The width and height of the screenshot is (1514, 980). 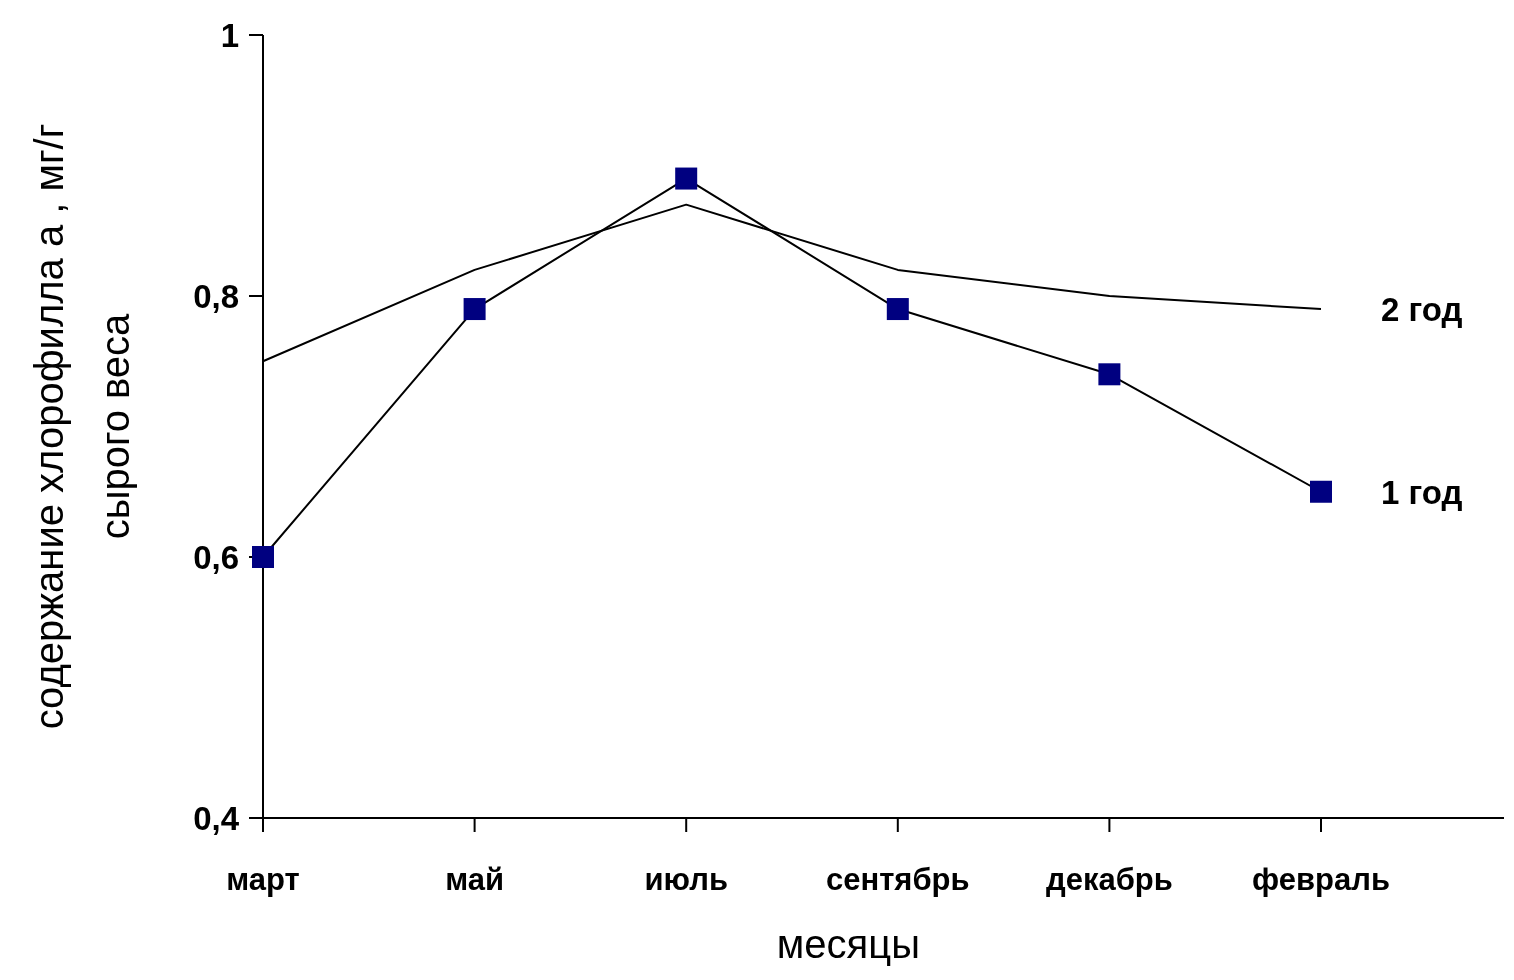 I want to click on y-axis-title: содержание хлорофилла а , мг/г сырого веса, so click(x=82, y=426).